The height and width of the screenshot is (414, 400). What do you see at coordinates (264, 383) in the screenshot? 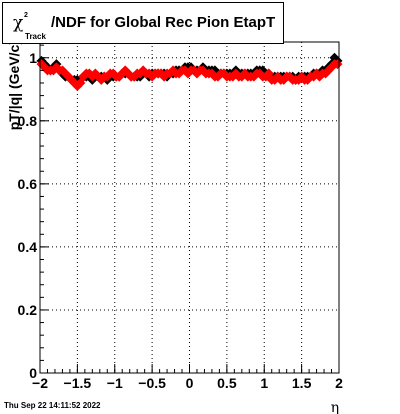
I see `x-tick-label: 1` at bounding box center [264, 383].